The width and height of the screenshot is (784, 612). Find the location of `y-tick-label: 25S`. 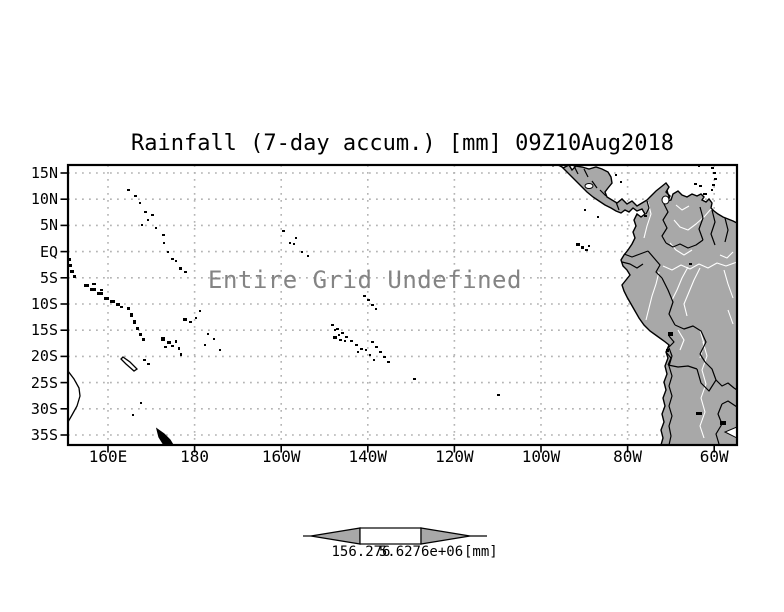

y-tick-label: 25S is located at coordinates (44, 382).